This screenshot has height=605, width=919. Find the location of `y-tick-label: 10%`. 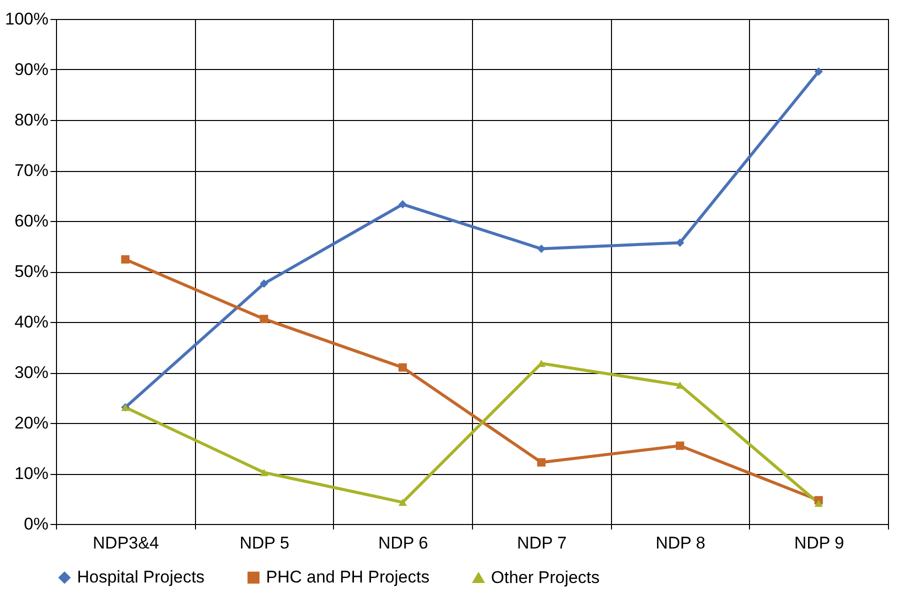

y-tick-label: 10% is located at coordinates (31, 473).